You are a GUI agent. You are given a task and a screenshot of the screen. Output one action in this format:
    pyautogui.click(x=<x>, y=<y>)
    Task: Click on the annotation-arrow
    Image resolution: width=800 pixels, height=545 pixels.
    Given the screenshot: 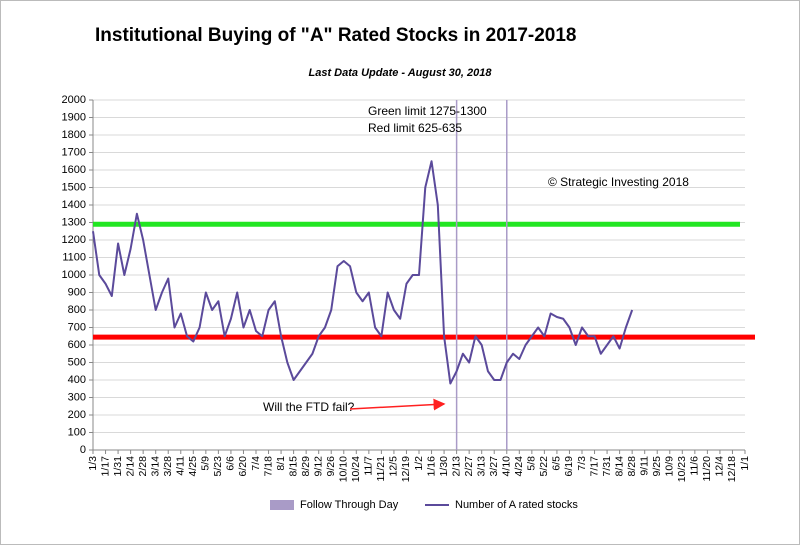 What is the action you would take?
    pyautogui.click(x=397, y=404)
    